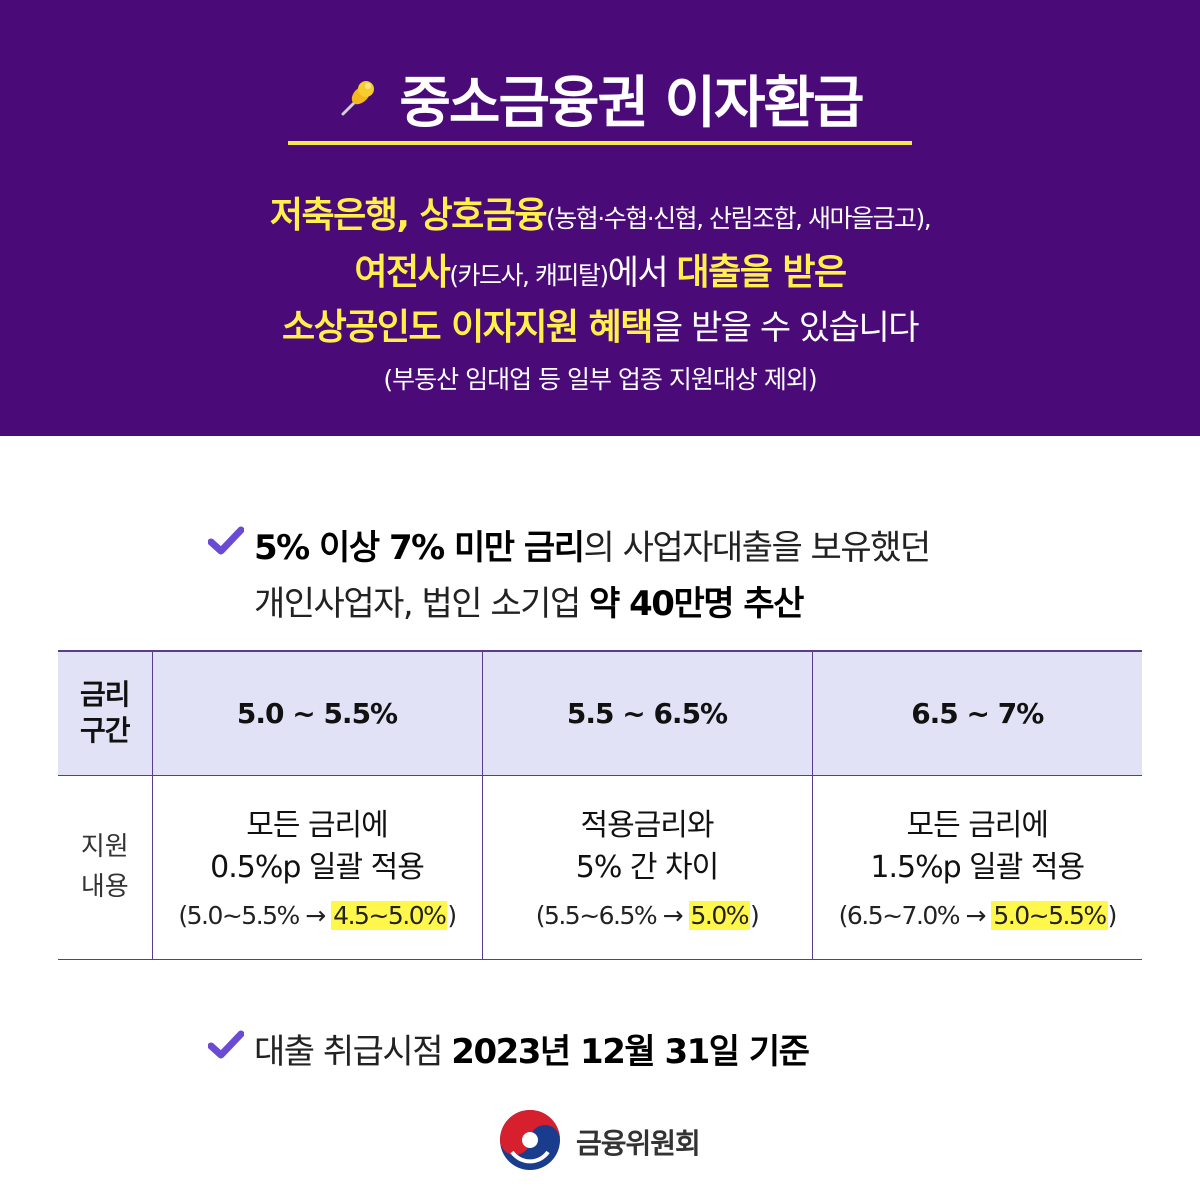 Image resolution: width=1200 pixels, height=1200 pixels. I want to click on bullet-target-line-2: 개인사업자, 법인 소기업 약 40만명 추산, so click(529, 600).